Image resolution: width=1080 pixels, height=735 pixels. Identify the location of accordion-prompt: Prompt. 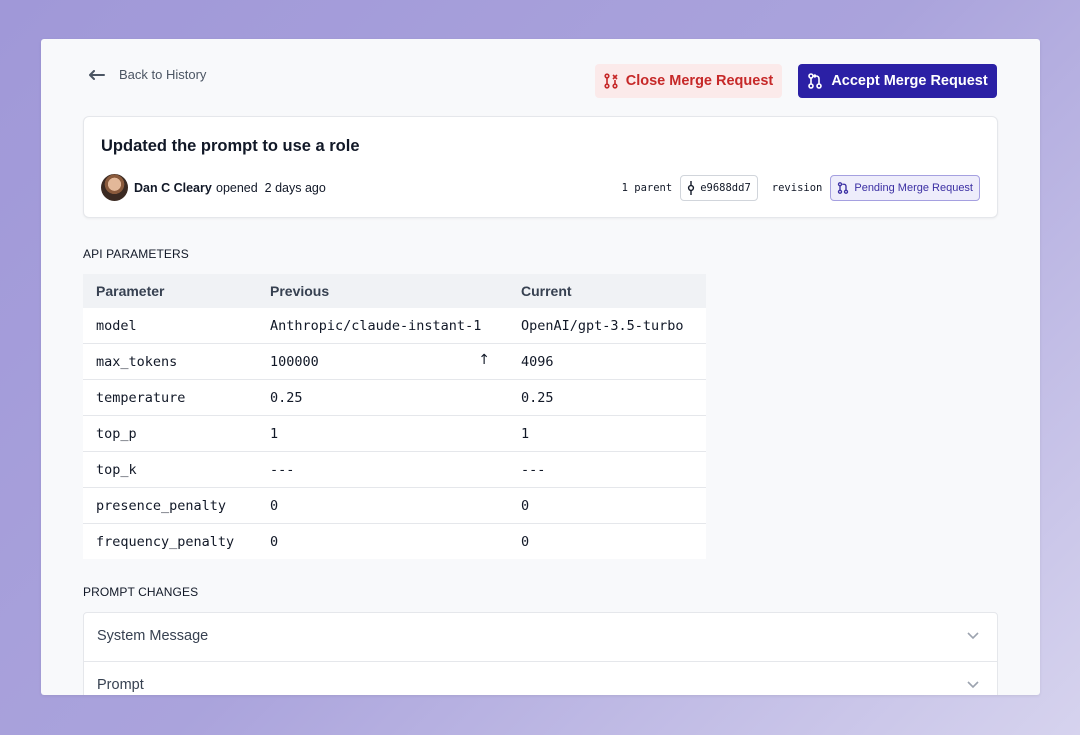
(540, 678).